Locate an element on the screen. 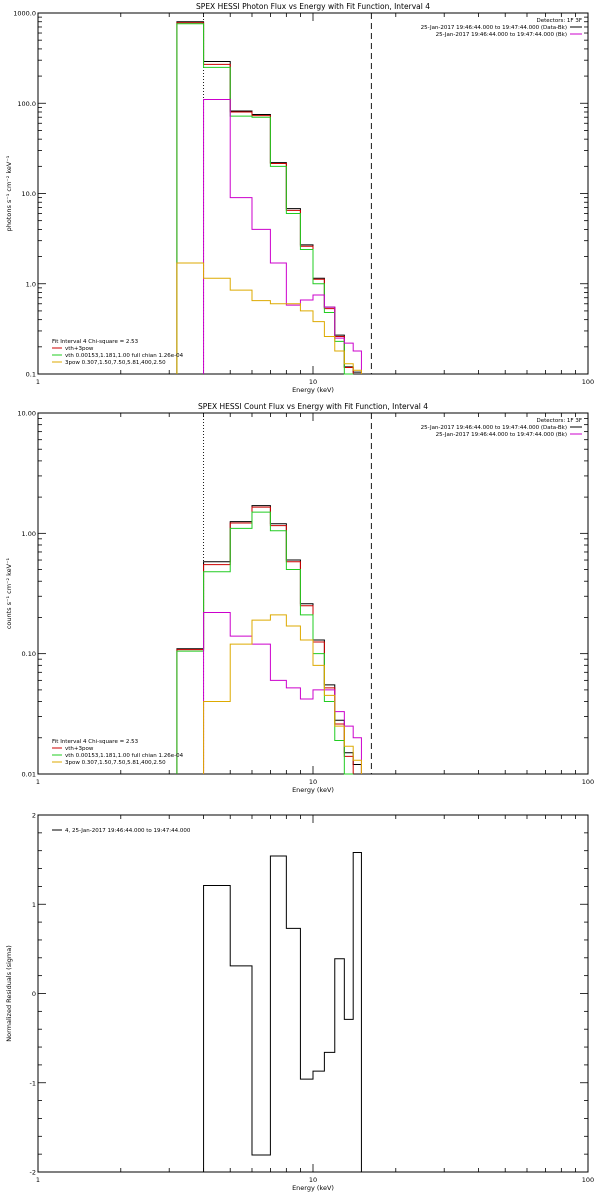 The width and height of the screenshot is (600, 1200). y-tick-label: 0.10 is located at coordinates (29, 654).